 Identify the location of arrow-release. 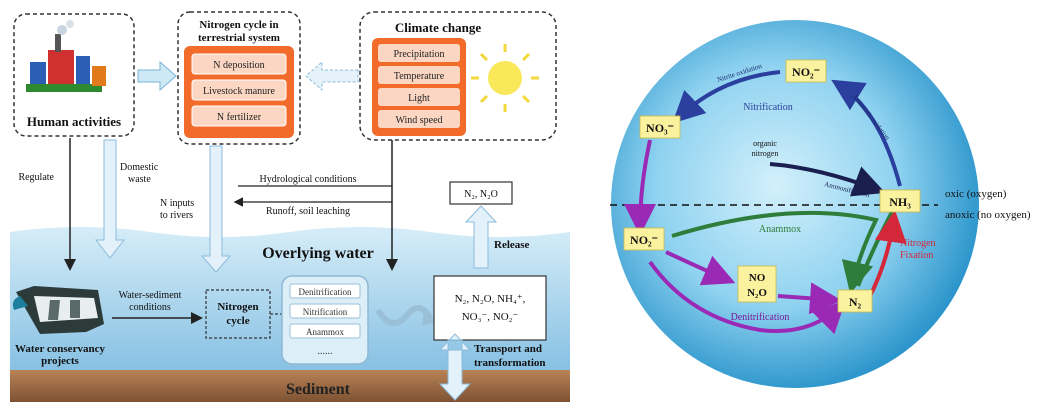
(481, 237).